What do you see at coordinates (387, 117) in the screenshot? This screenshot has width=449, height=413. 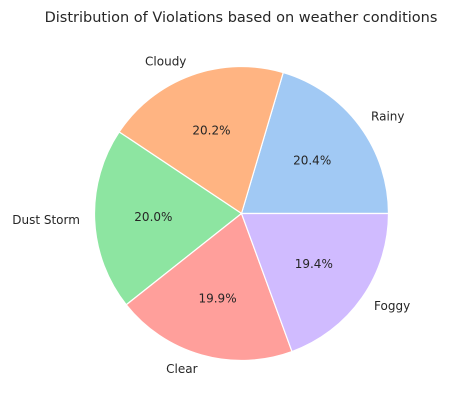 I see `slice-label-rainy: Rainy` at bounding box center [387, 117].